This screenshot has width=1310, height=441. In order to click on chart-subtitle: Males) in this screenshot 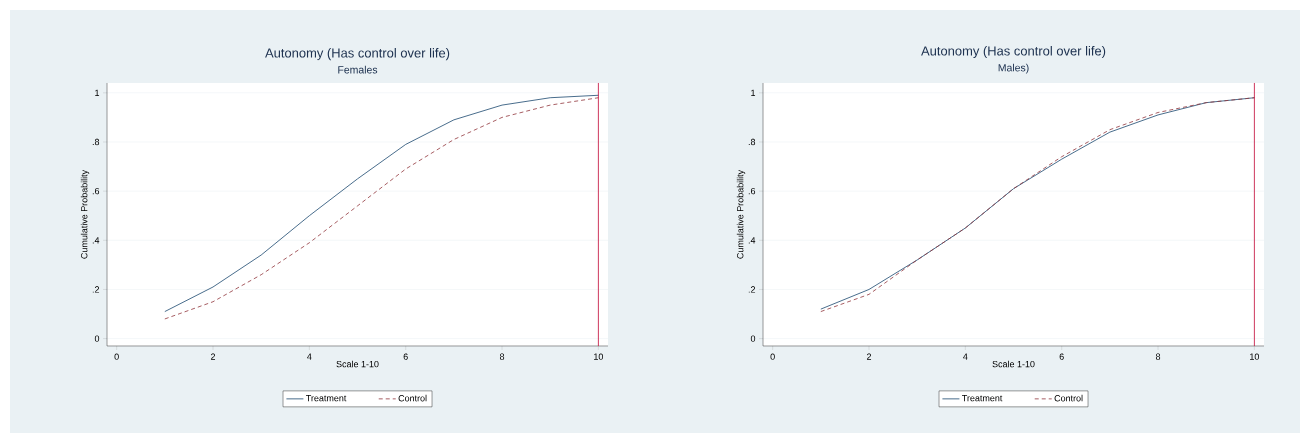, I will do `click(1013, 68)`.